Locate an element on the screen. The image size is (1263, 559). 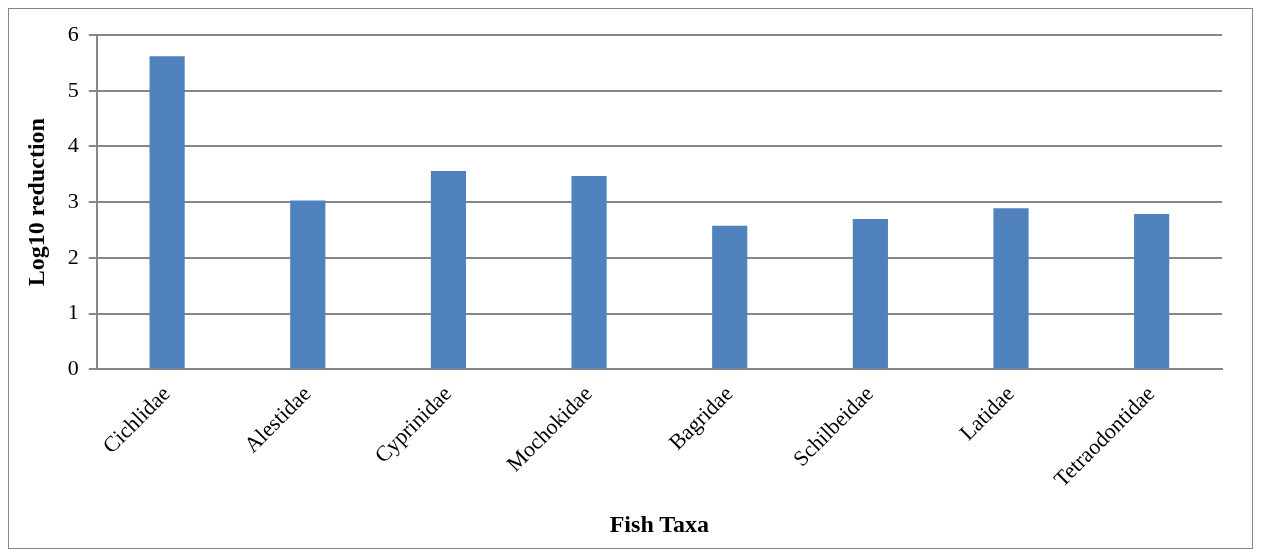
x-axis-title: Fish Taxa is located at coordinates (659, 523).